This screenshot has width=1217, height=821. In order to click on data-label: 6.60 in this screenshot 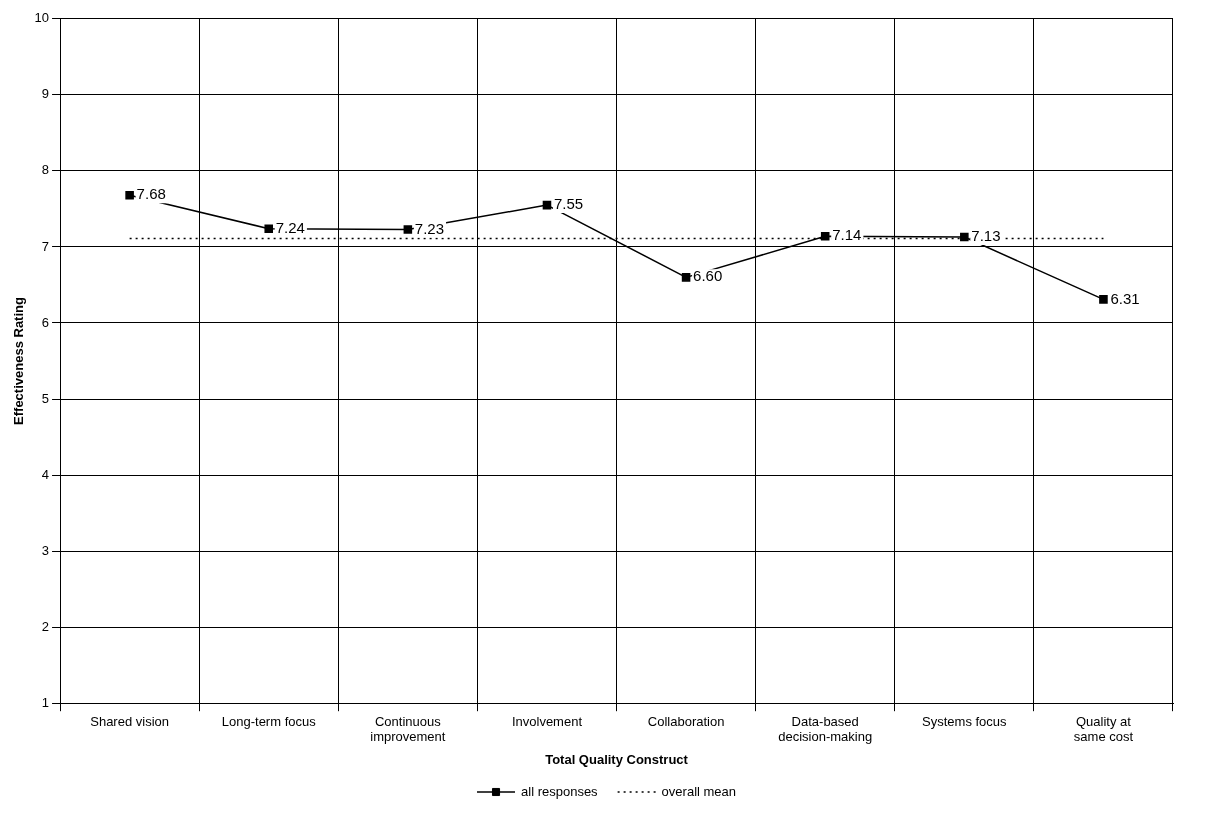, I will do `click(708, 276)`.